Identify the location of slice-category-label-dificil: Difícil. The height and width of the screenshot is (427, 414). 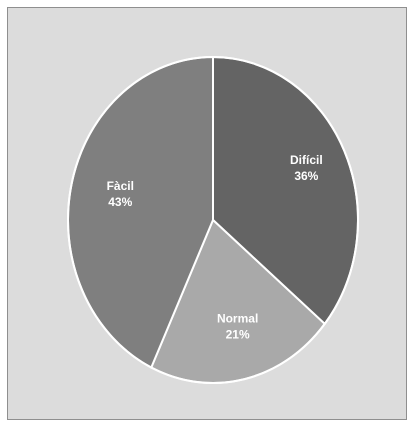
(306, 160).